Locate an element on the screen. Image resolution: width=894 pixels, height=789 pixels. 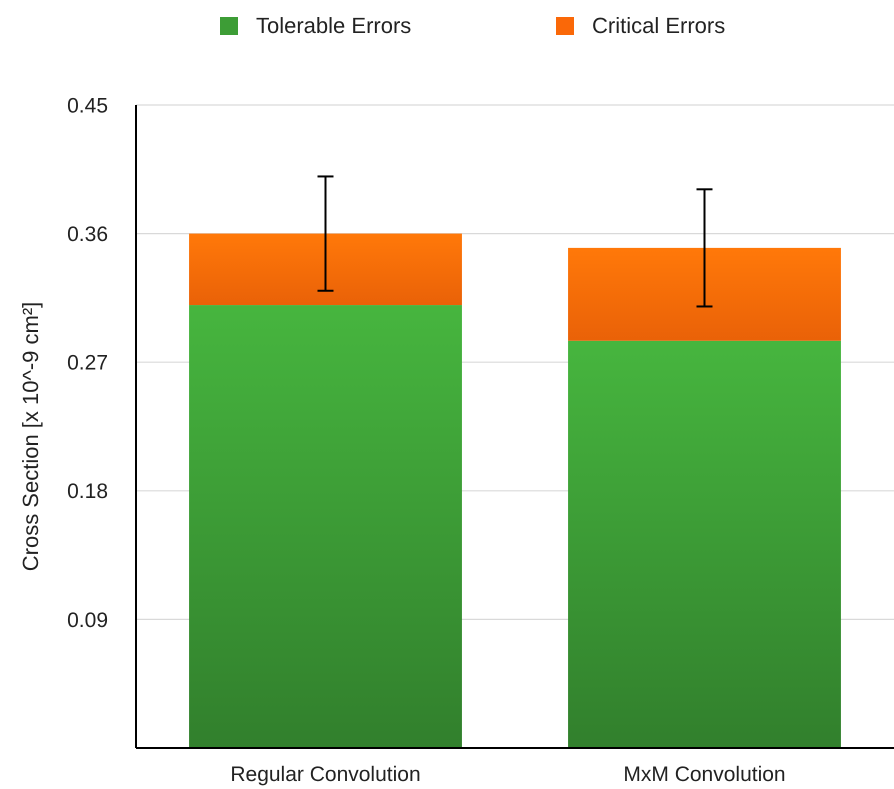
y-tick-label: 0.09 is located at coordinates (87, 620).